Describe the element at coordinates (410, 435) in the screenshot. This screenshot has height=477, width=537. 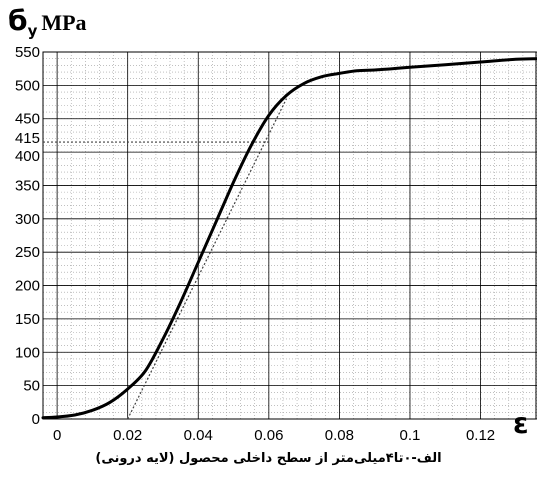
I see `x-tick-label: 0.1` at that location.